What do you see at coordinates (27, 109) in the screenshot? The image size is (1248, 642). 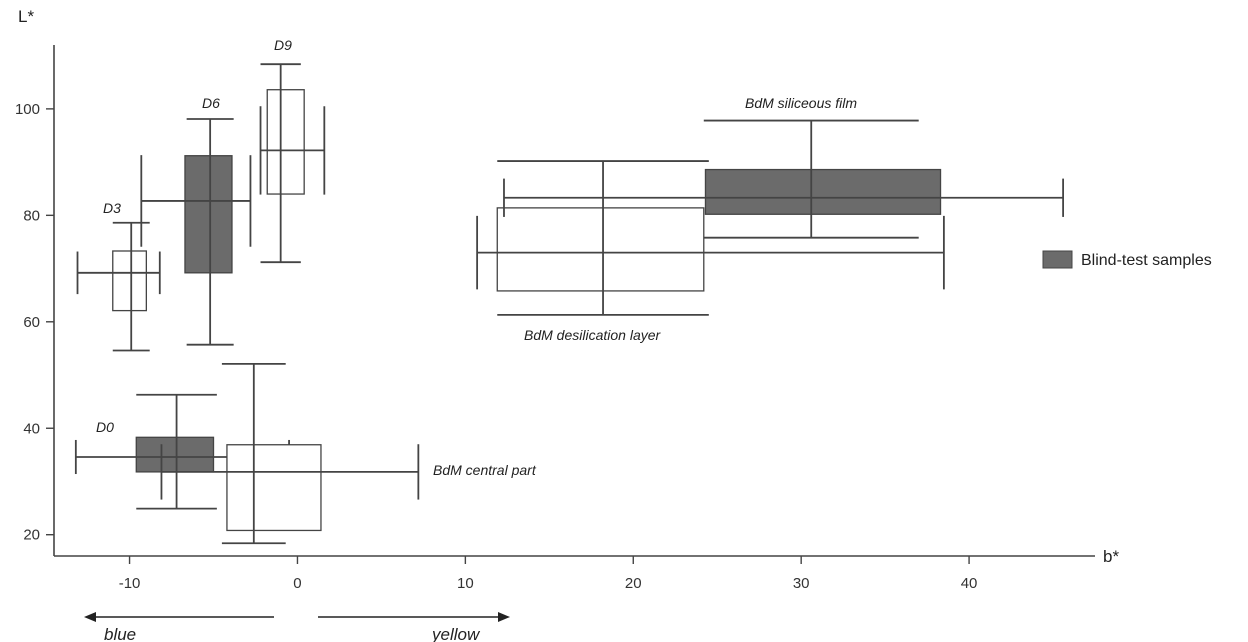 I see `y-tick-label: 100` at bounding box center [27, 109].